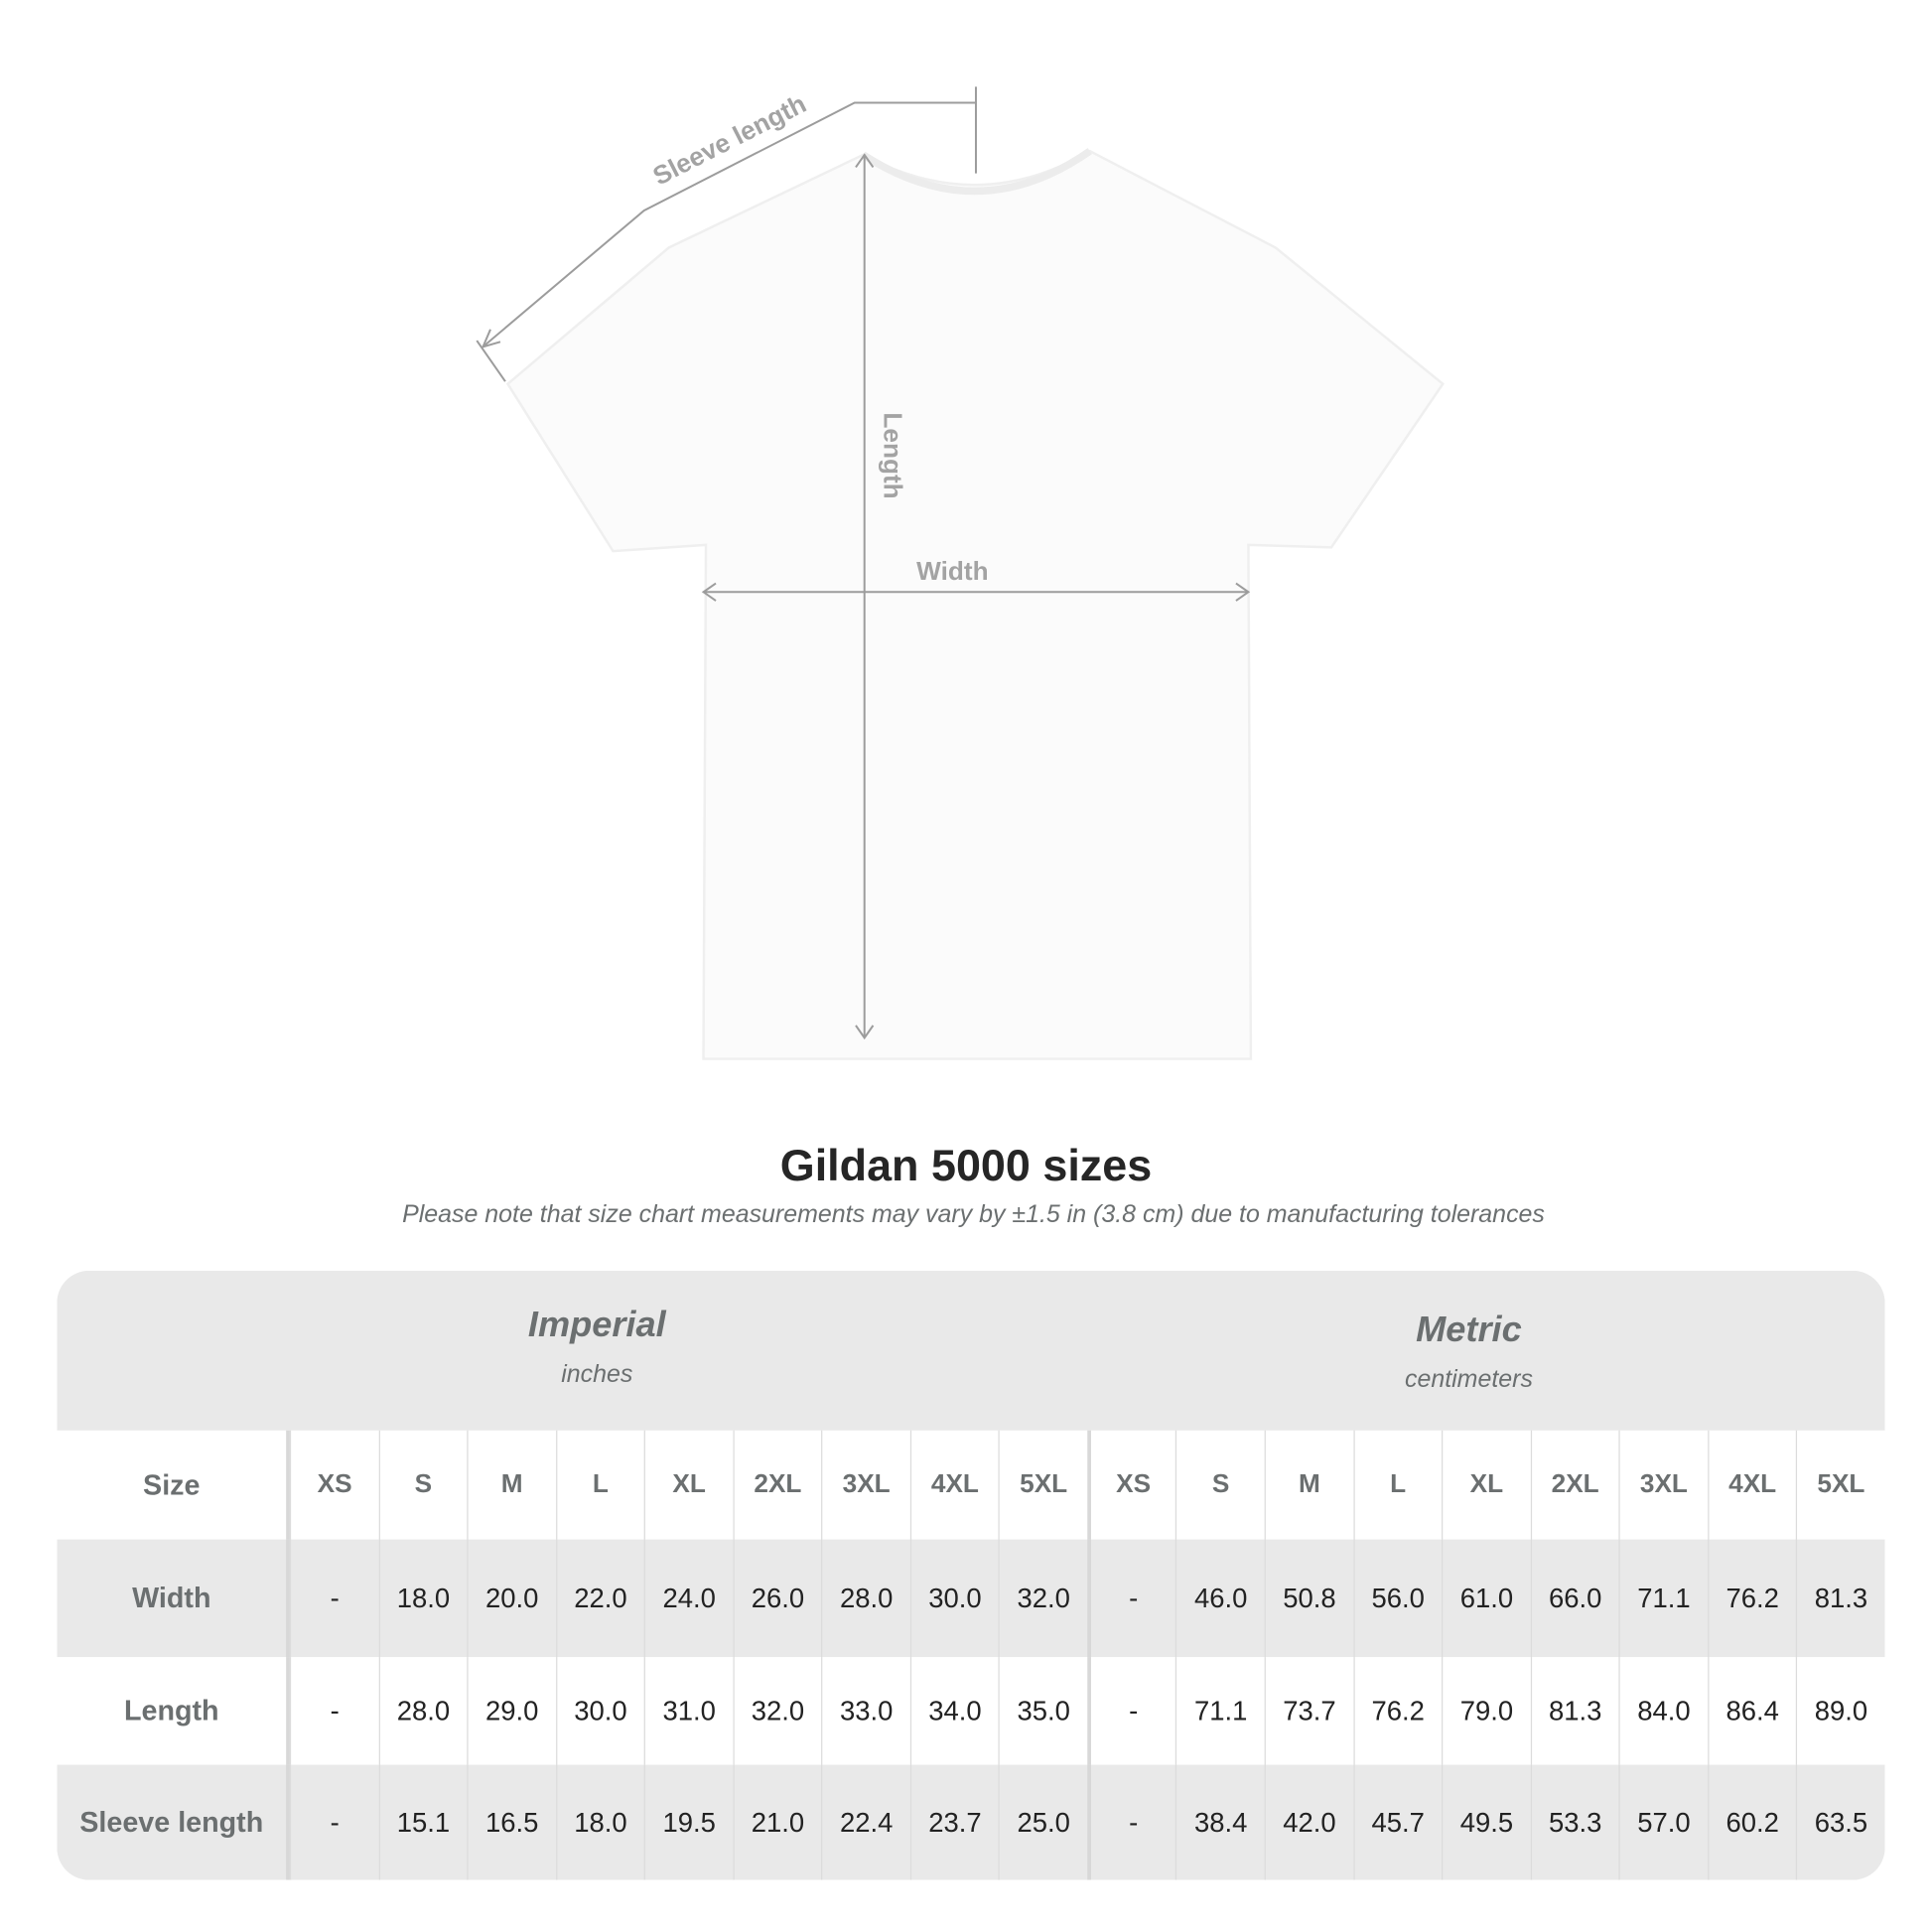 The height and width of the screenshot is (1932, 1932). What do you see at coordinates (954, 1485) in the screenshot?
I see `imperial-size-4xl: 4XL` at bounding box center [954, 1485].